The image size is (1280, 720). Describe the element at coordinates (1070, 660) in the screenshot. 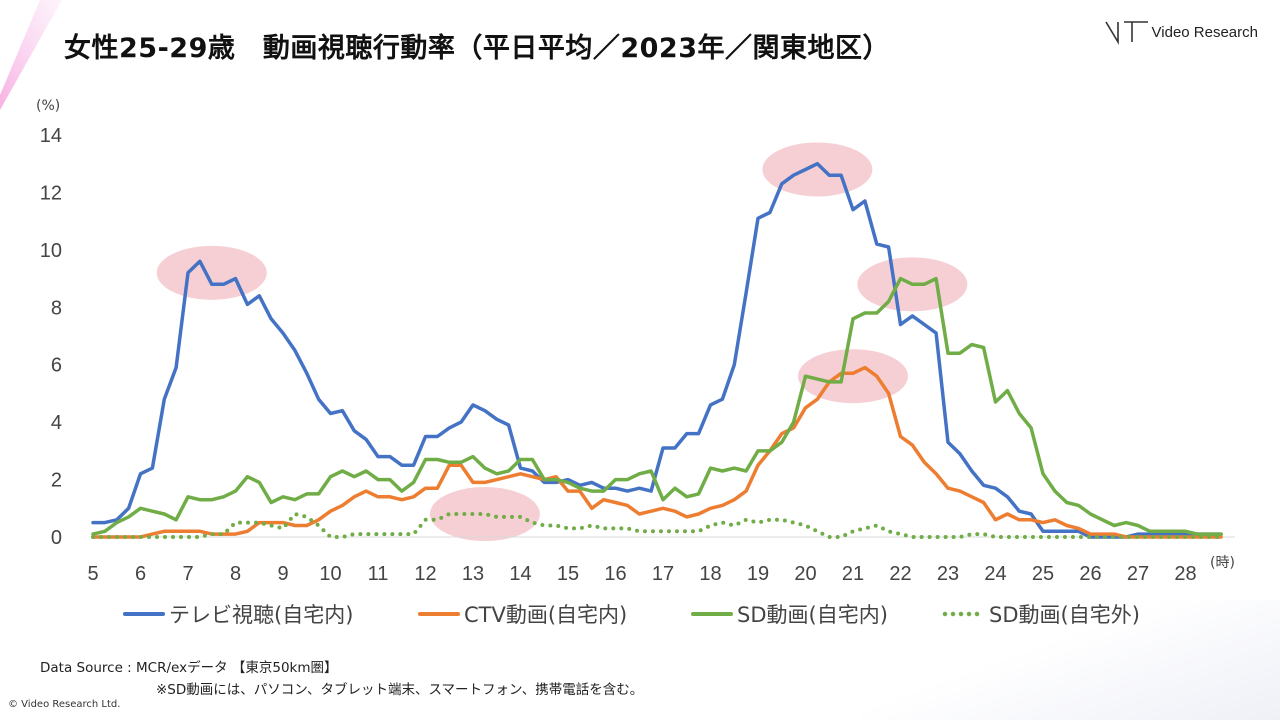

I see `bottom-decoration` at that location.